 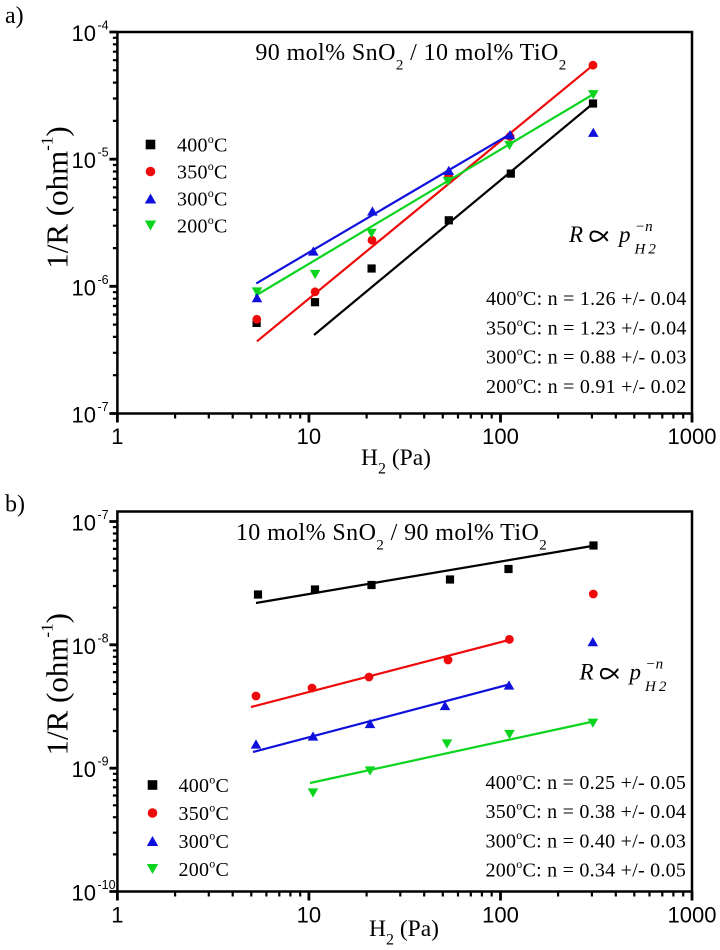 I want to click on svg-text: -4, so click(x=103, y=26).